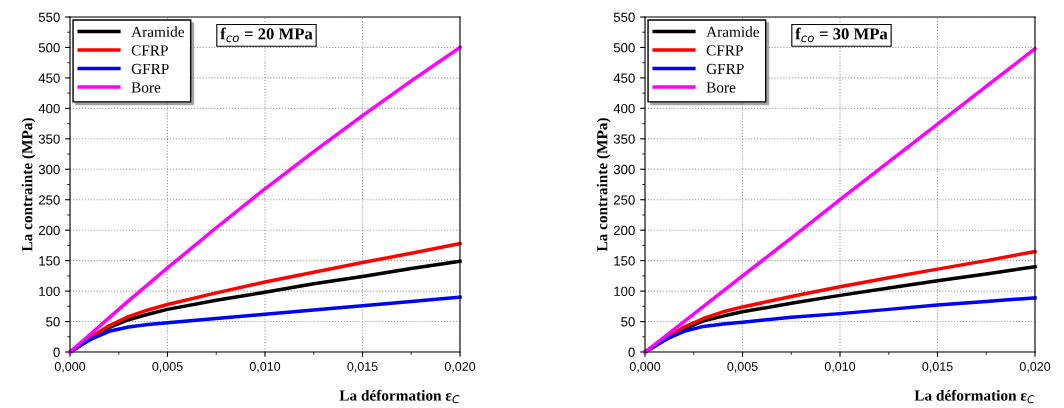 This screenshot has height=408, width=1064. What do you see at coordinates (841, 35) in the screenshot?
I see `annotation: f$_{co}$ = 30 MPa` at bounding box center [841, 35].